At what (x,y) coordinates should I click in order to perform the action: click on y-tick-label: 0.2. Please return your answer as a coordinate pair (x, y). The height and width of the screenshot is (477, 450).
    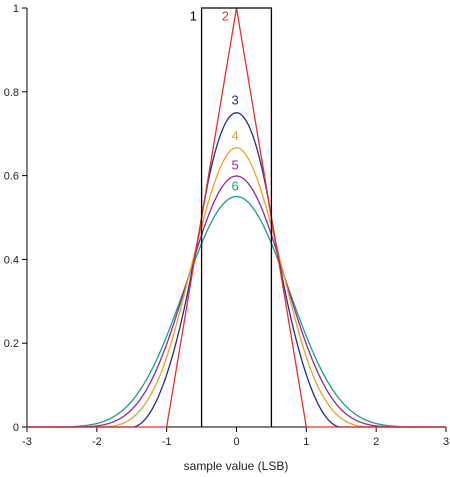
    Looking at the image, I should click on (11, 344).